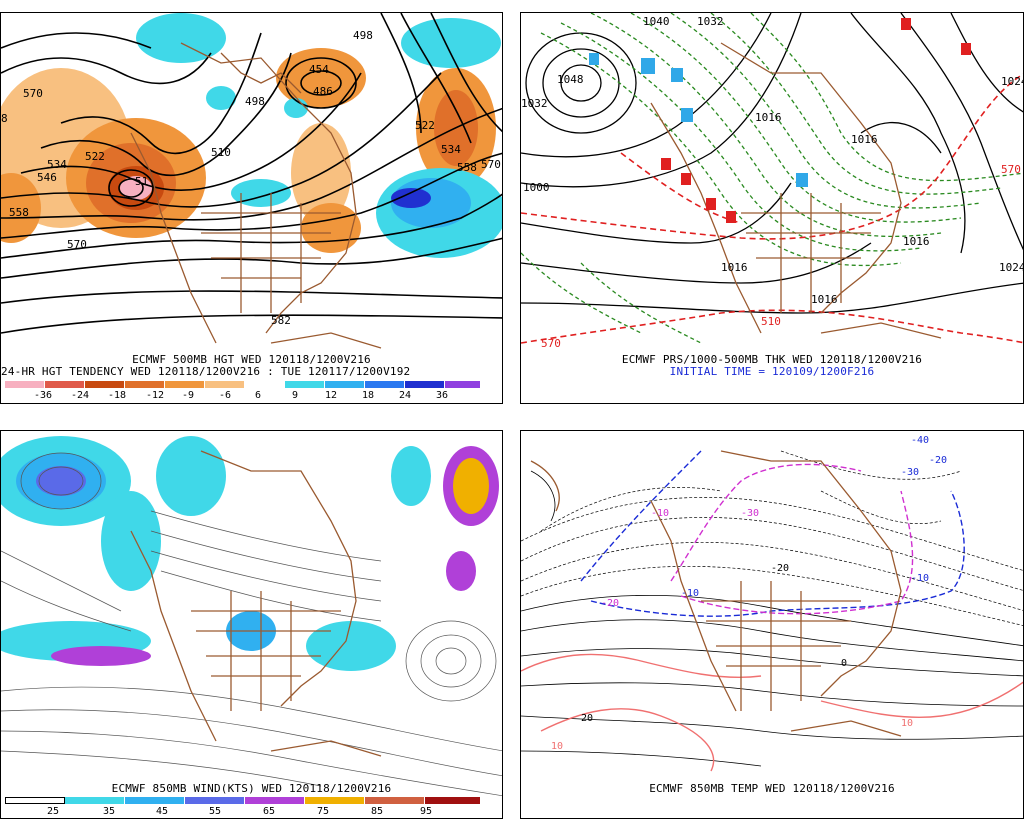  Describe the element at coordinates (405, 395) in the screenshot. I see `scale-label: 24` at that location.